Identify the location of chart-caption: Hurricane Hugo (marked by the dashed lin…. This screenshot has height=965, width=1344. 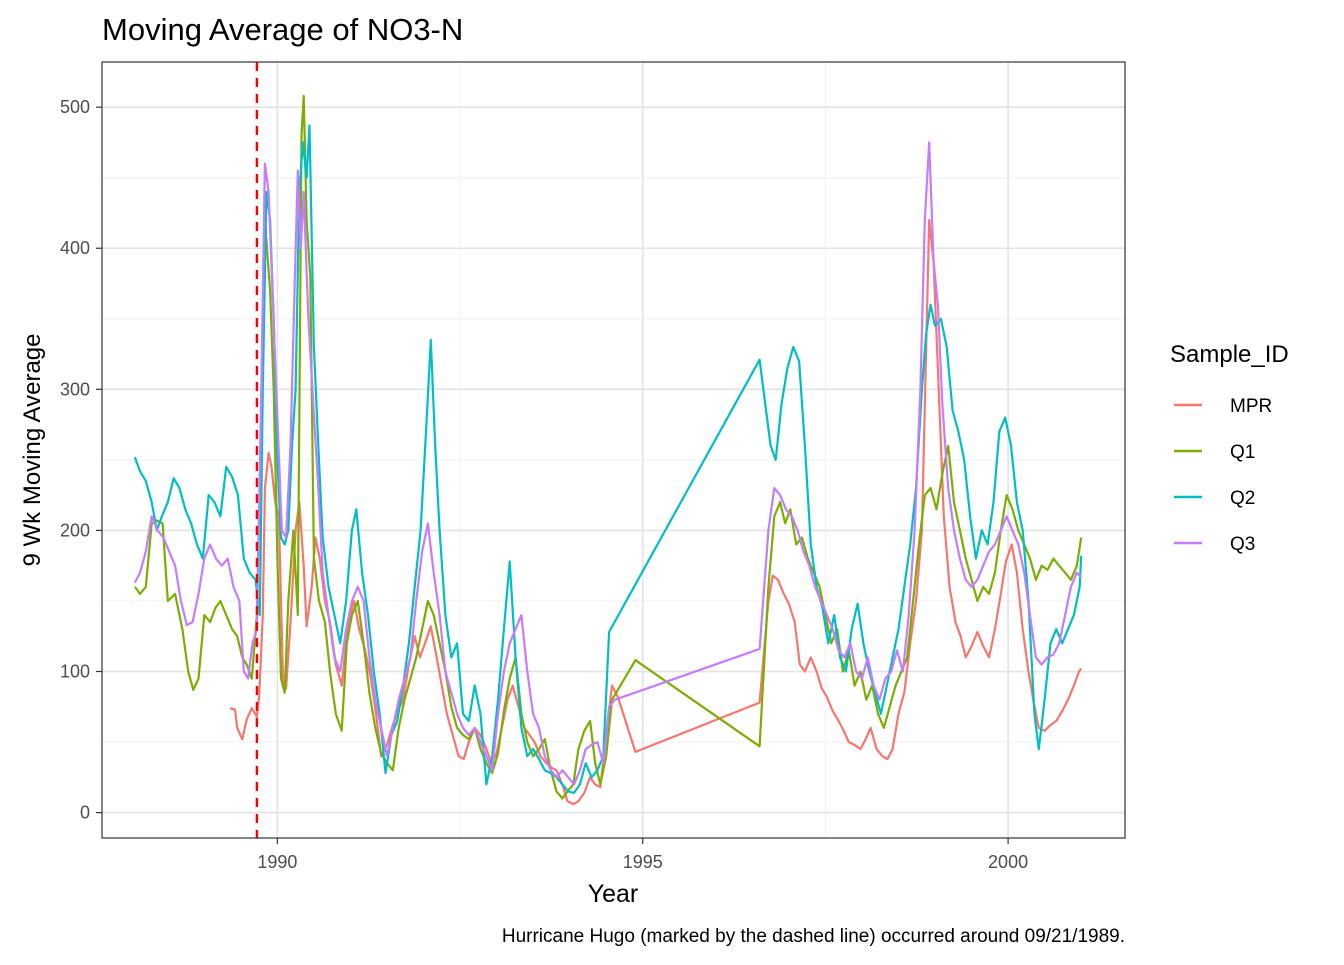
(813, 936).